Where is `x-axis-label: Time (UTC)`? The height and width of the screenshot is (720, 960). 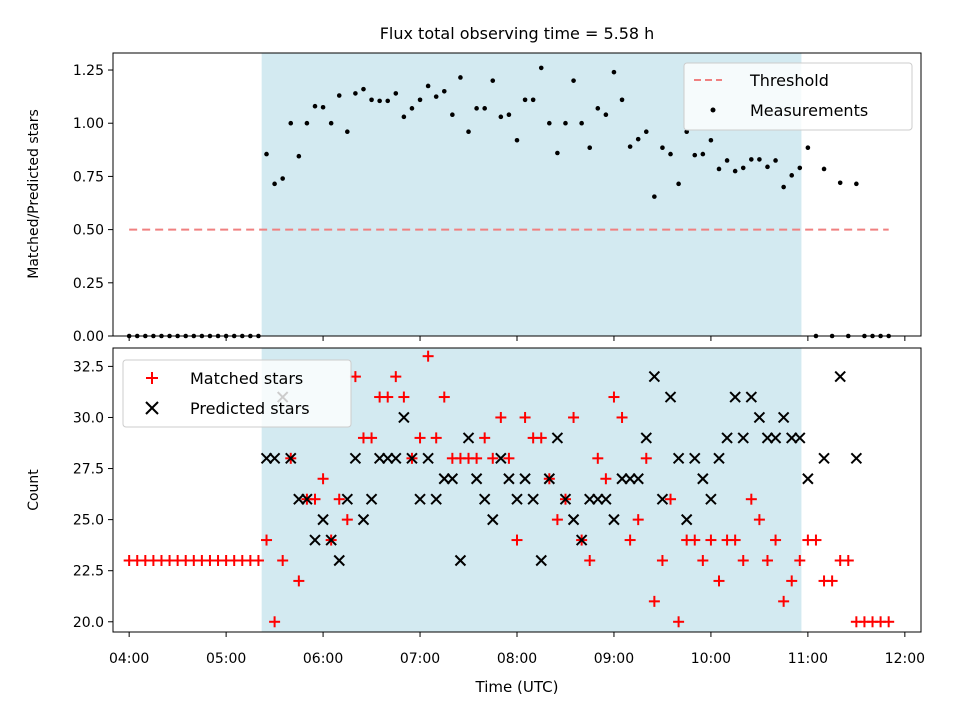 x-axis-label: Time (UTC) is located at coordinates (517, 687).